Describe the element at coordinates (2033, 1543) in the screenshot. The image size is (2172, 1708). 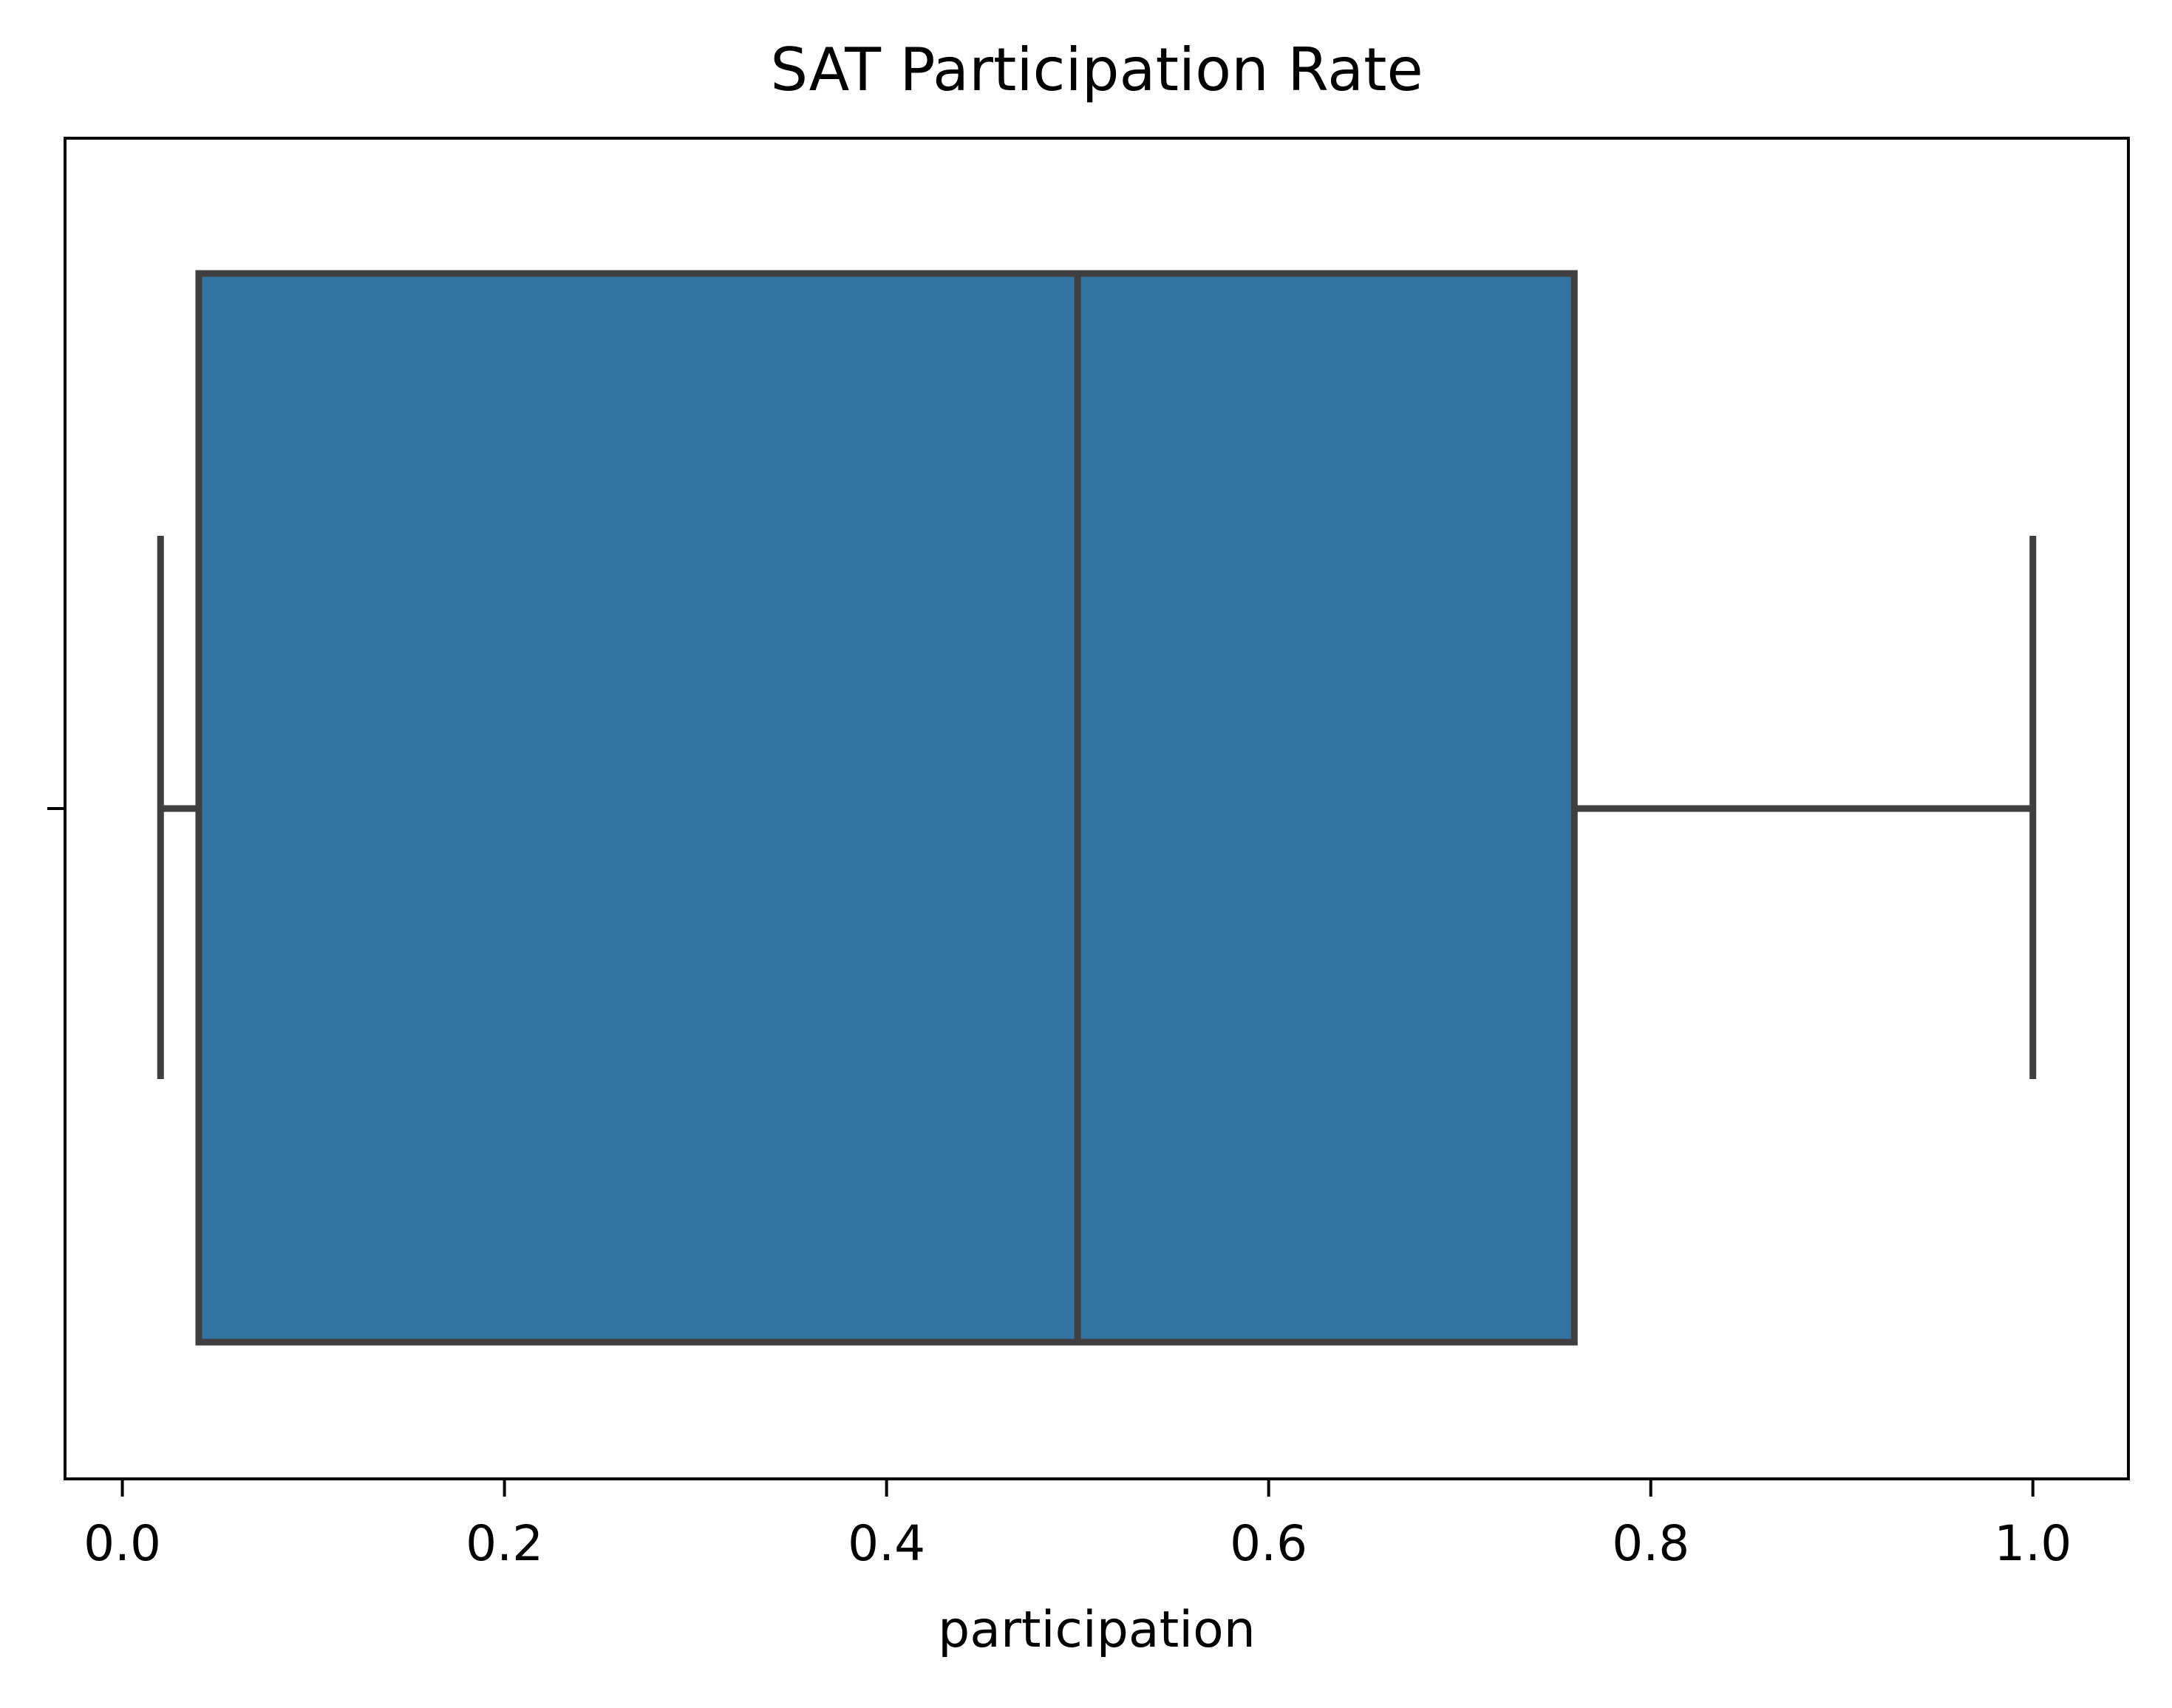
I see `x-tick-label: 1.0` at that location.